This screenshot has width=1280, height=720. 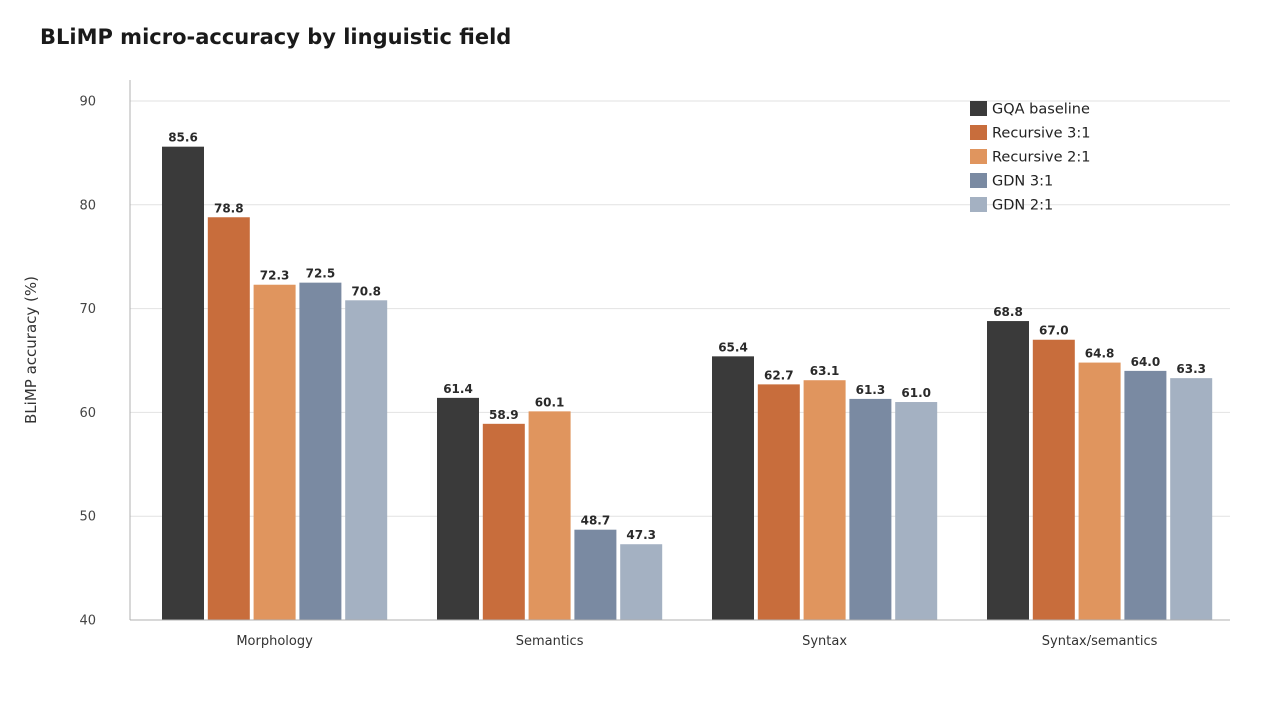 What do you see at coordinates (733, 347) in the screenshot?
I see `value-label-syntax-gqa-baseline: 65.4` at bounding box center [733, 347].